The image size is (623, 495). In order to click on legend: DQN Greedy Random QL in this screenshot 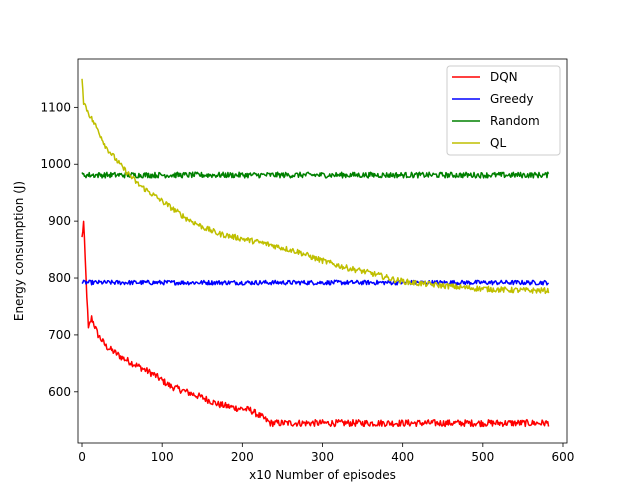, I will do `click(503, 110)`.